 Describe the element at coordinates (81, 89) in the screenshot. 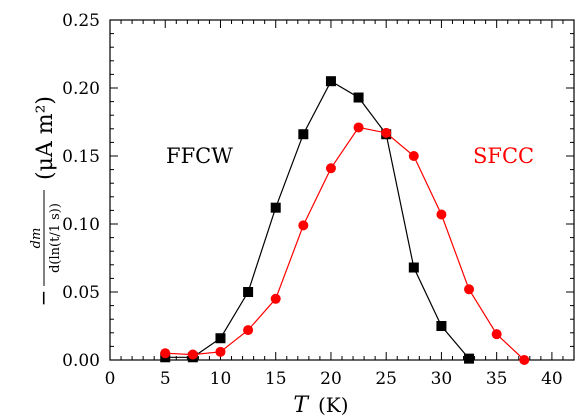

I see `y-tick-label: 0.20` at that location.